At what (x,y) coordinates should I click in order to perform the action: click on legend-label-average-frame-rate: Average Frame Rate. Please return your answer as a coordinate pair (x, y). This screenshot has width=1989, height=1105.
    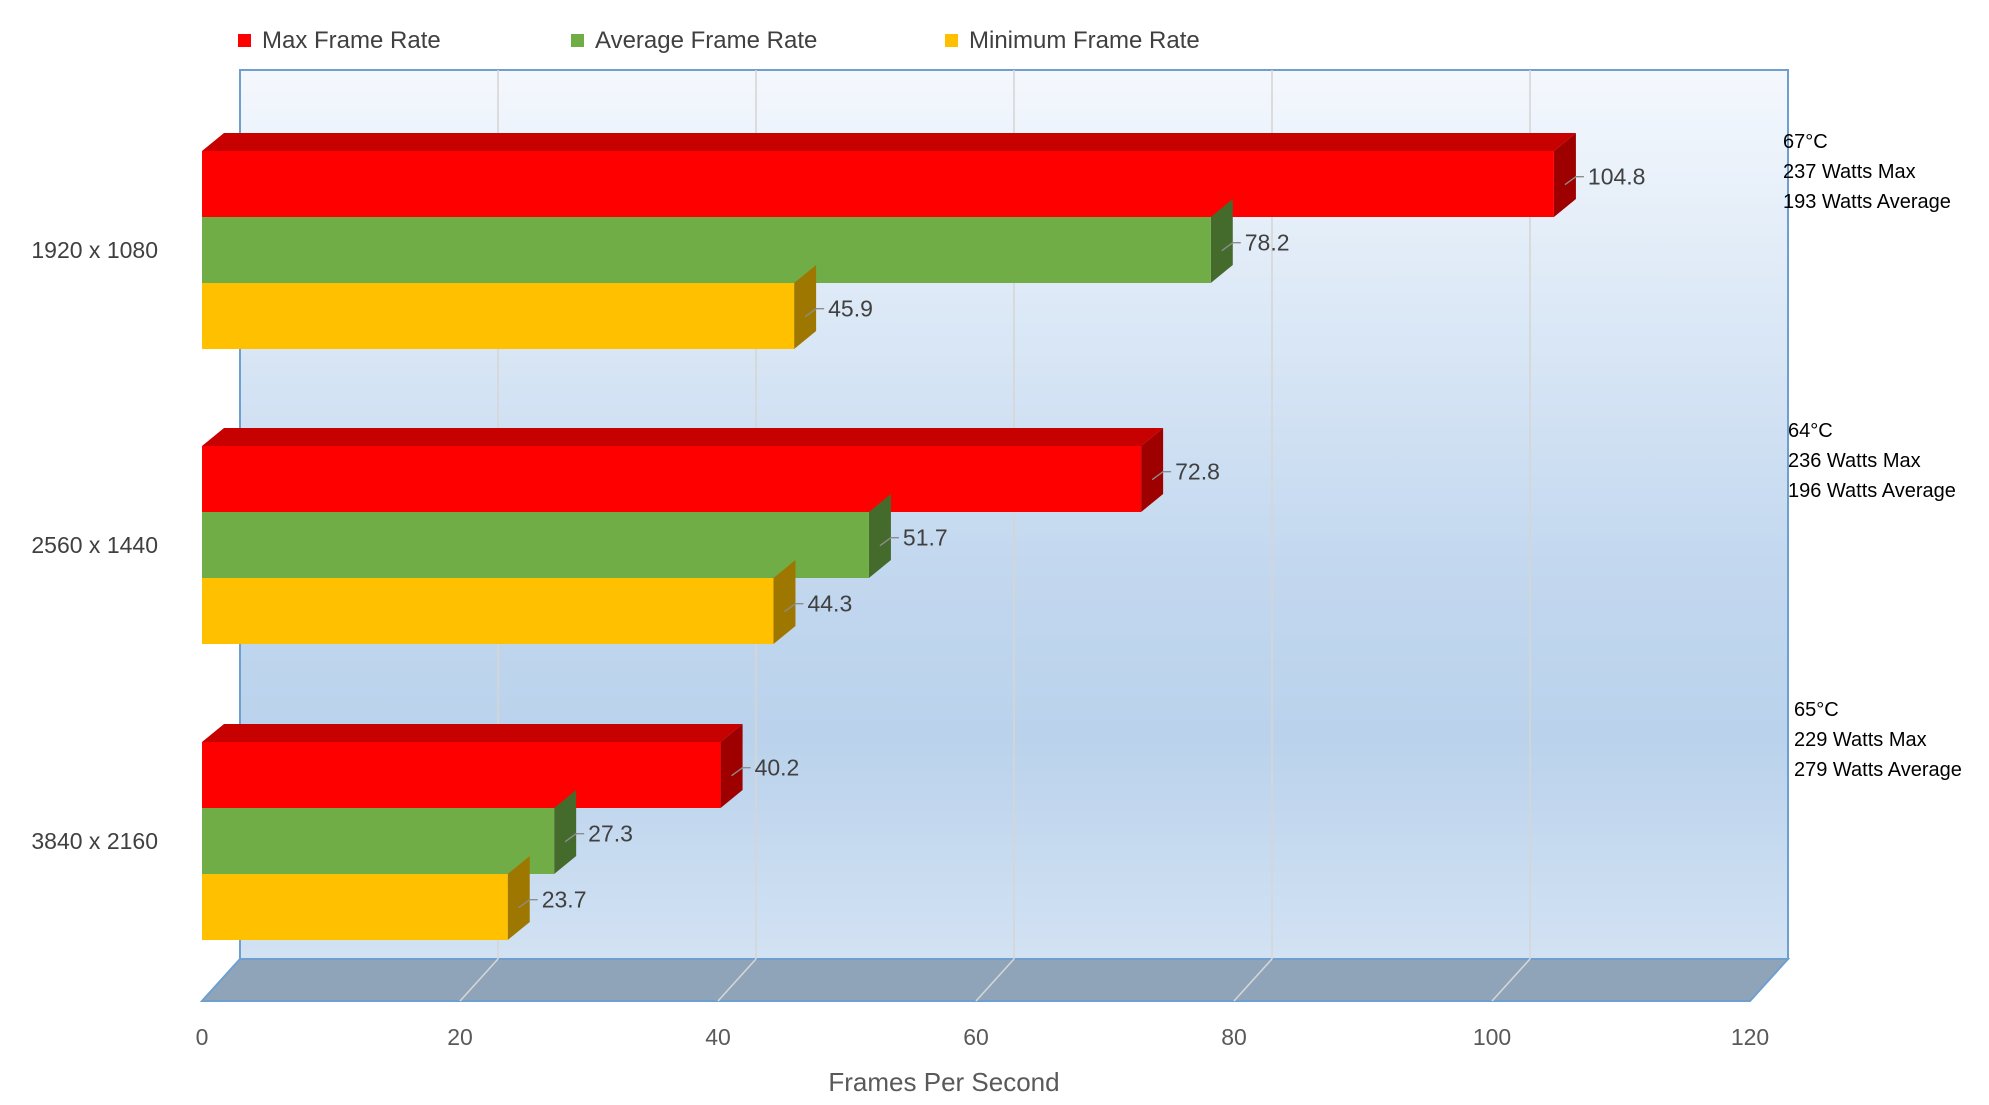
    Looking at the image, I should click on (706, 40).